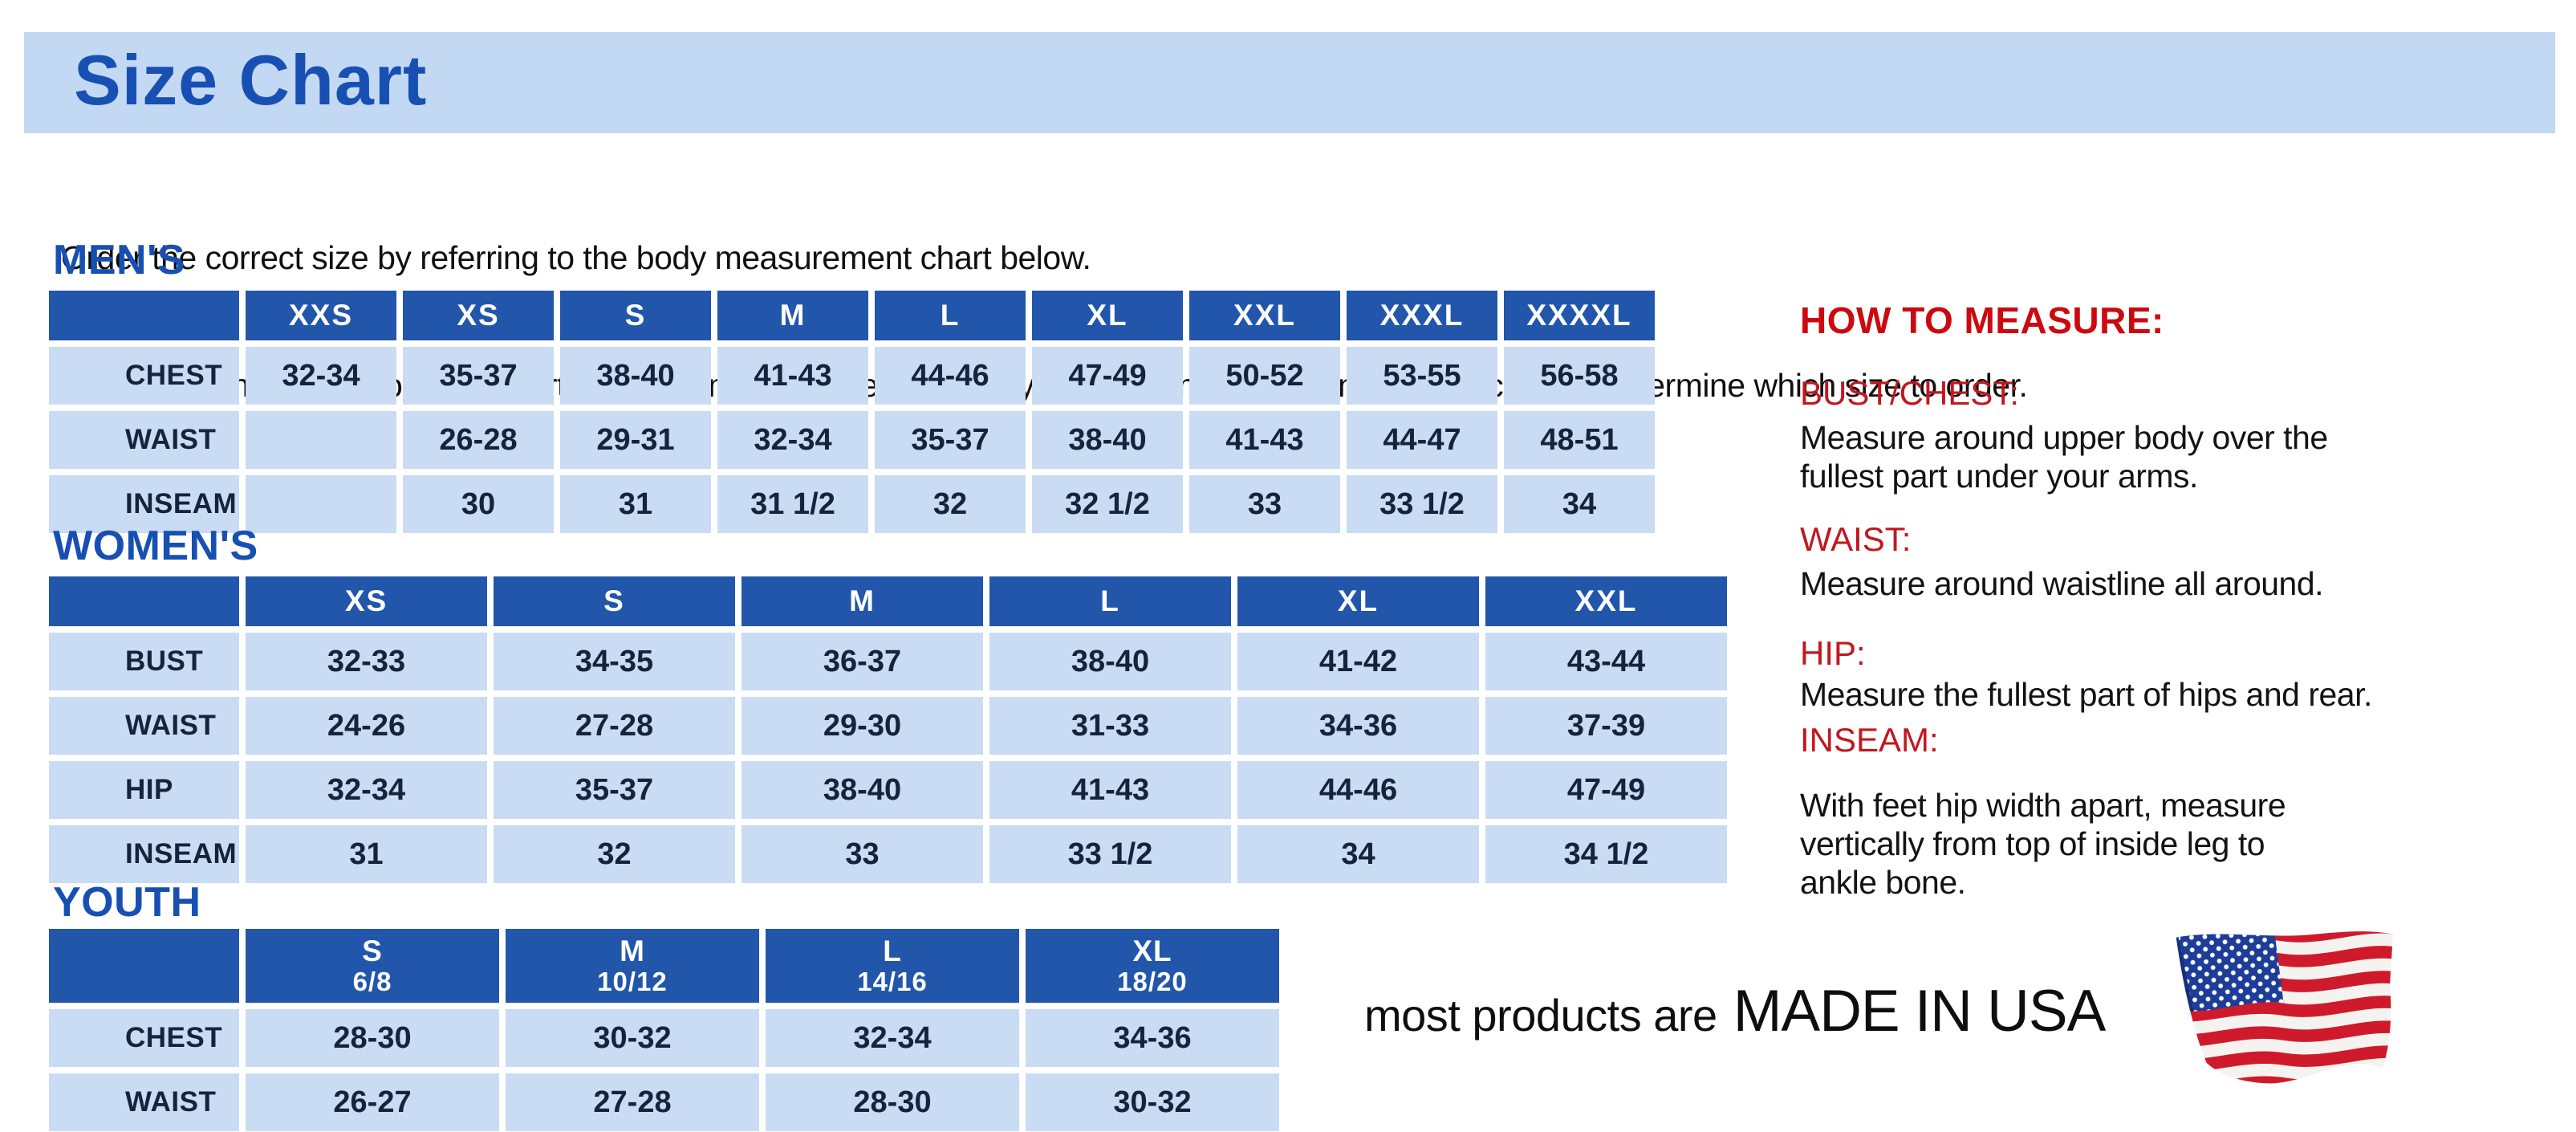  Describe the element at coordinates (1579, 376) in the screenshot. I see `table-cell: 56-58` at that location.